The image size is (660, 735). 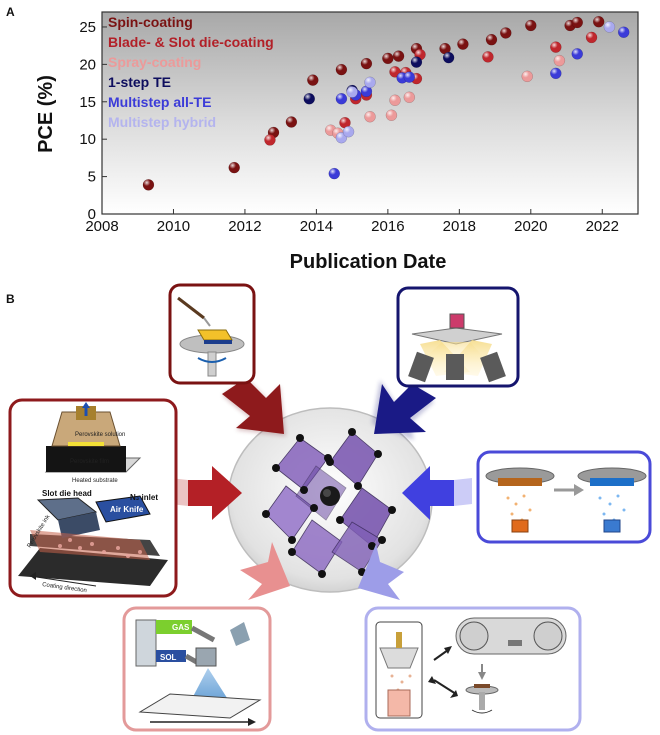 I want to click on slot-die-head-icon, so click(x=93, y=540).